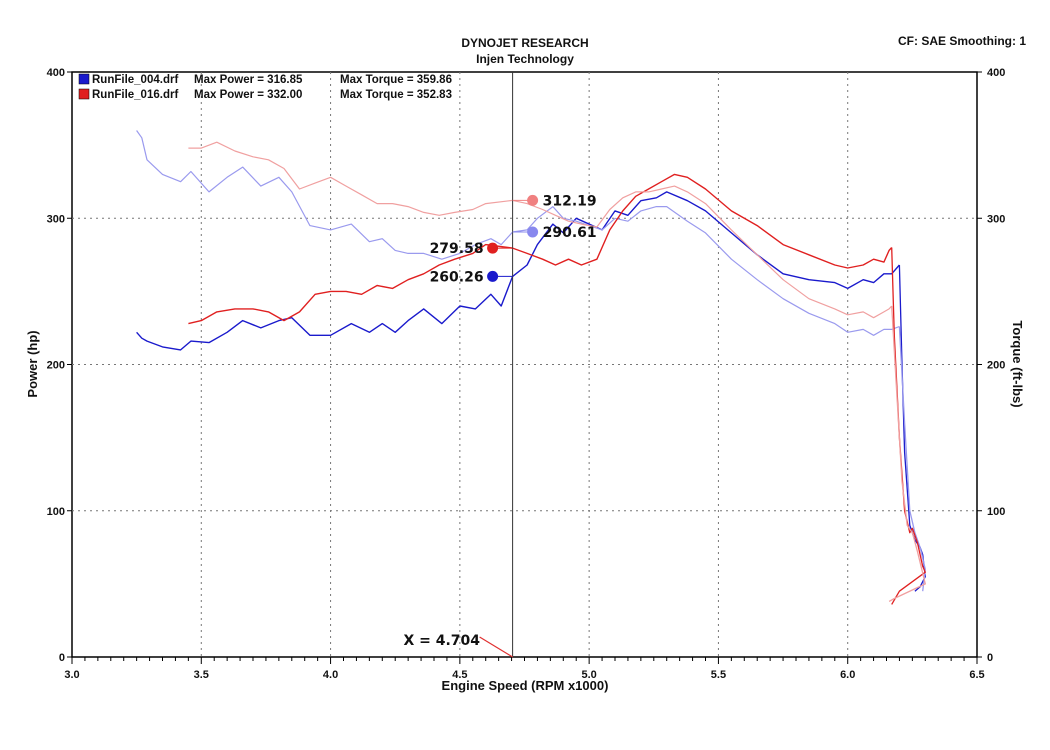  What do you see at coordinates (524, 675) in the screenshot?
I see `x-tick-labels: 3.0 3.5 4.0 4.5 5.0 5.5 6.0 6.5` at bounding box center [524, 675].